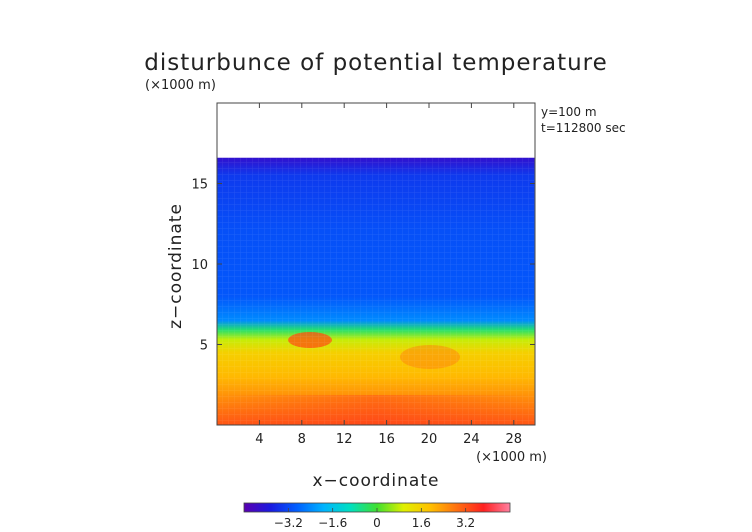 Image resolution: width=752 pixels, height=532 pixels. What do you see at coordinates (376, 63) in the screenshot?
I see `chart-title: disturbunce of potential temperature` at bounding box center [376, 63].